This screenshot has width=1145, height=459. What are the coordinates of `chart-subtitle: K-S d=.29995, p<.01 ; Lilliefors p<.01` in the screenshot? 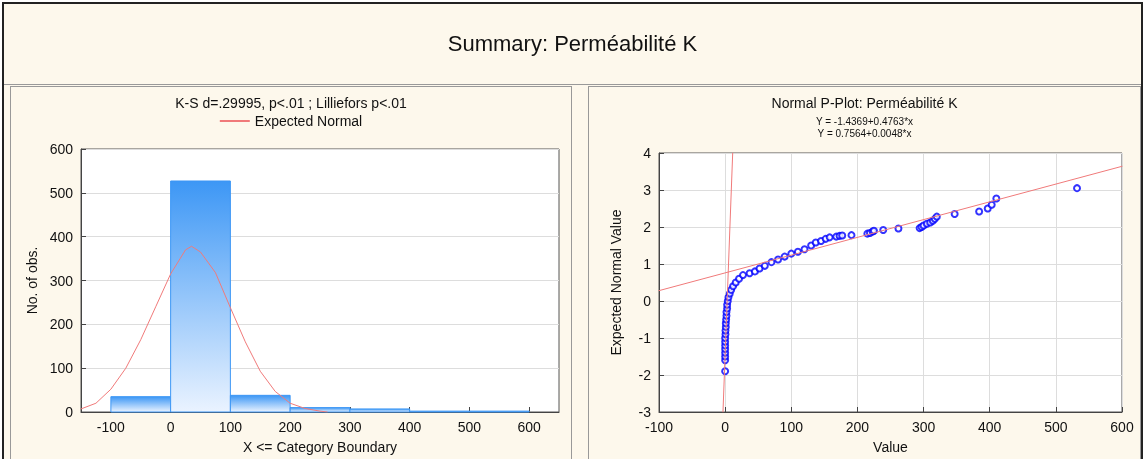 It's located at (291, 103).